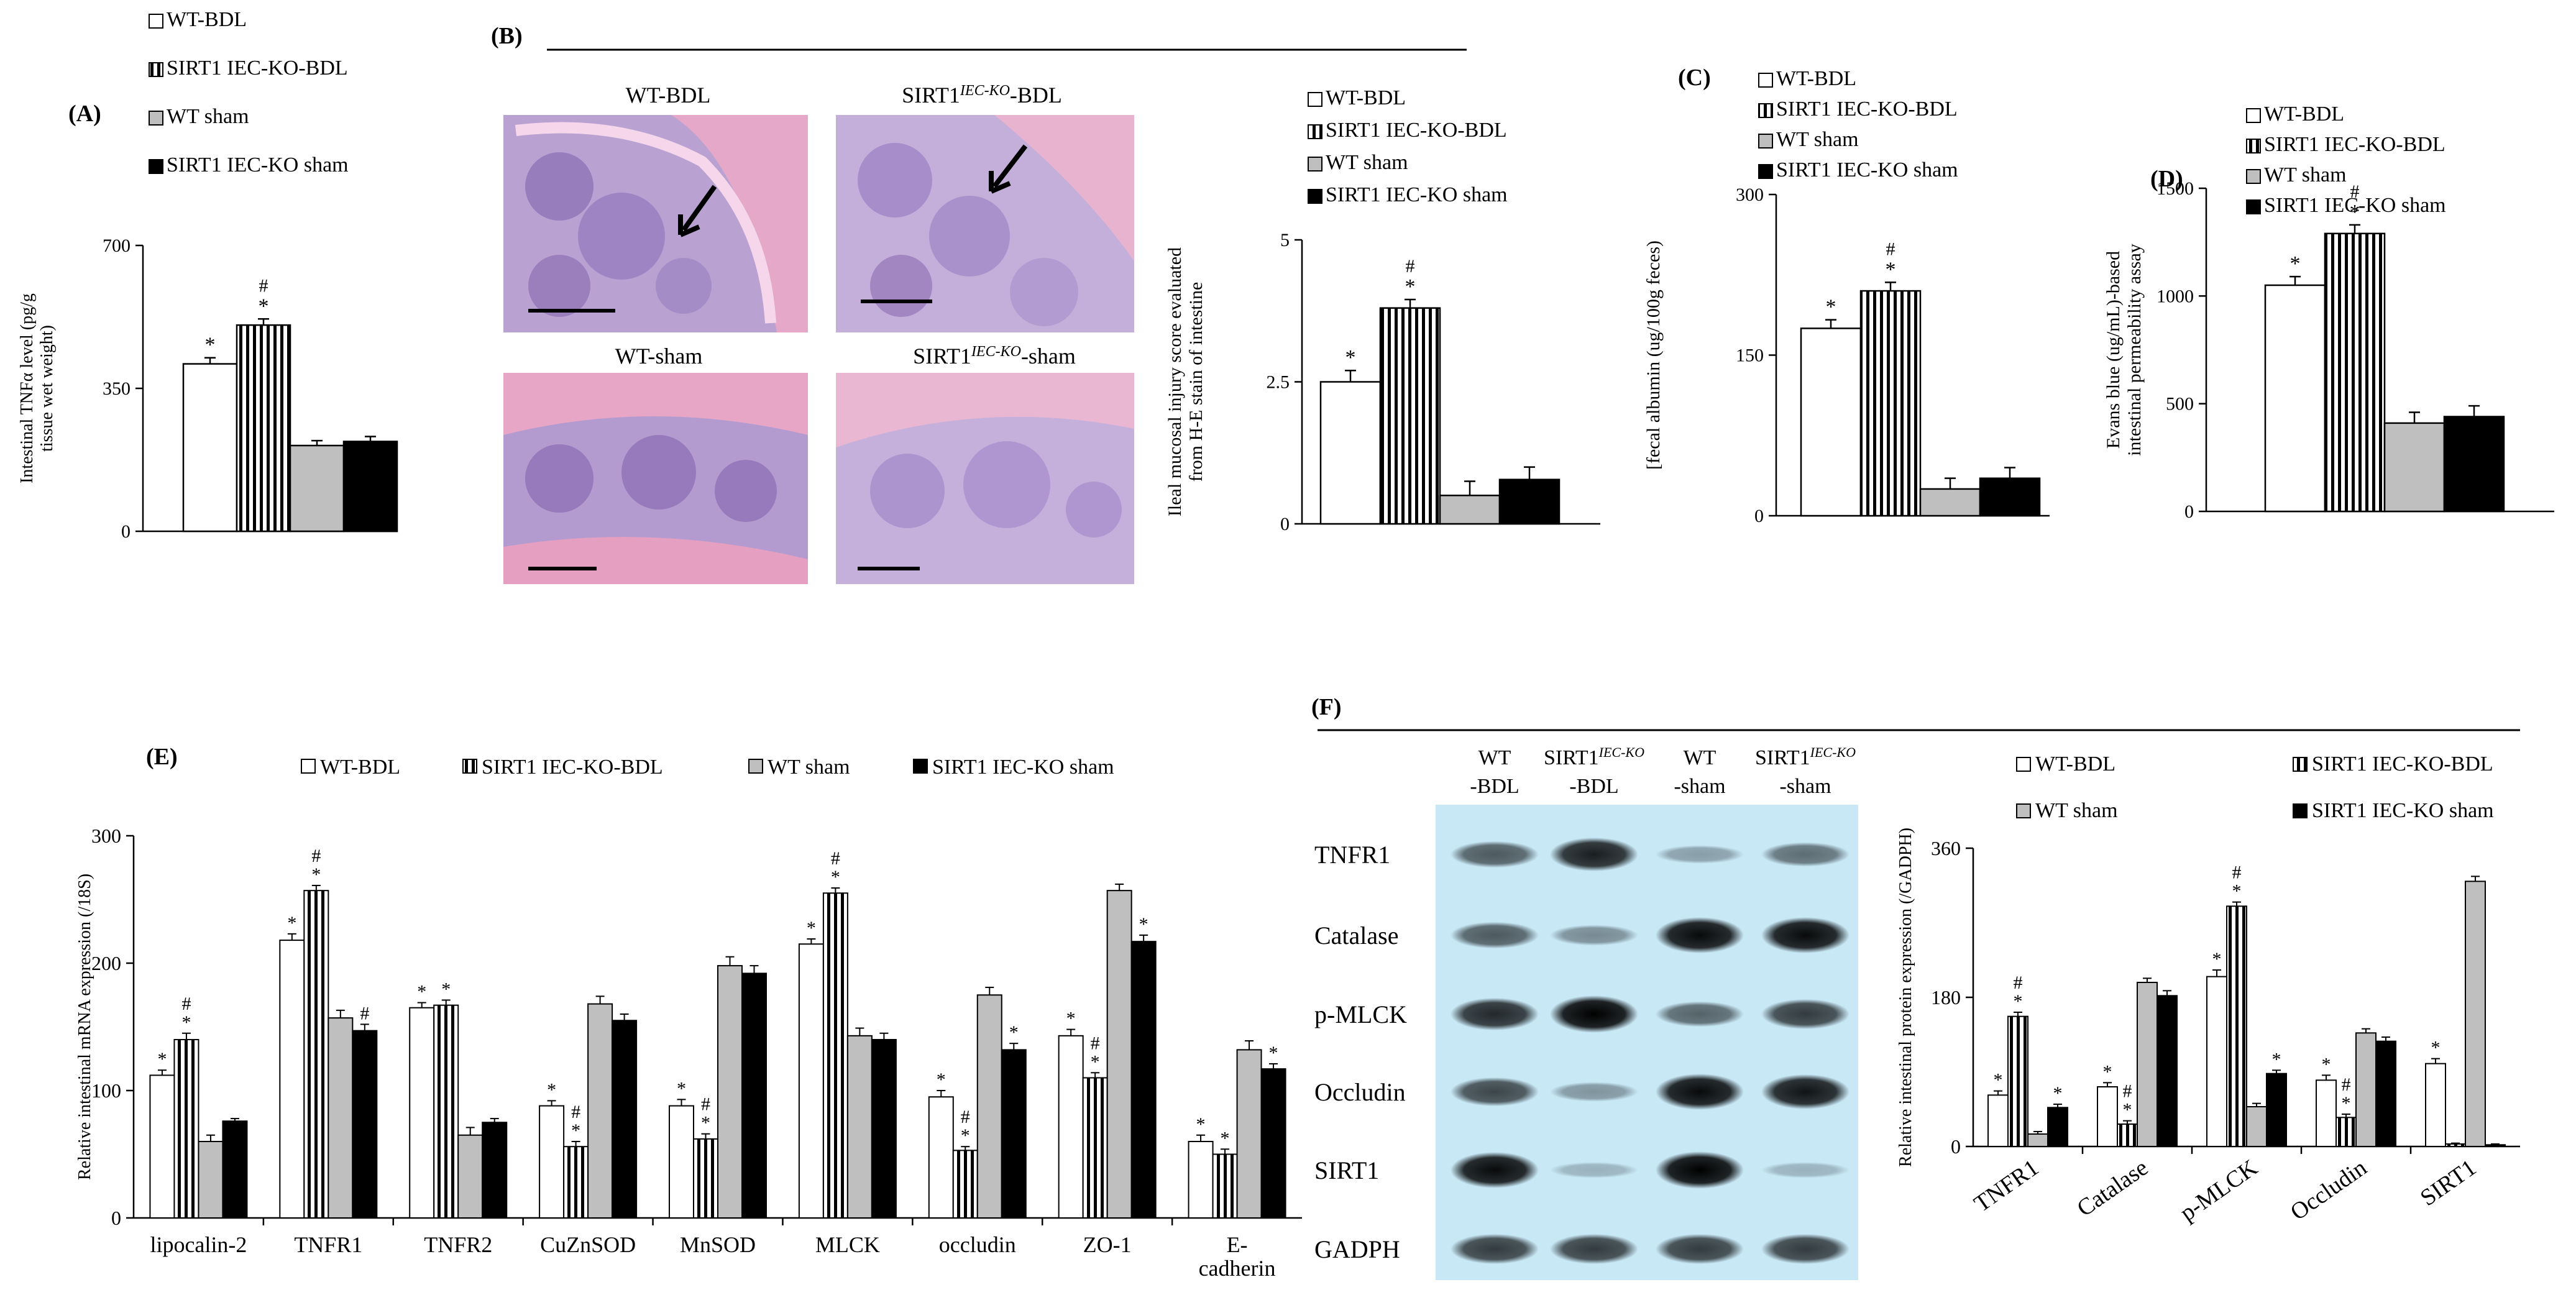  Describe the element at coordinates (2329, 1190) in the screenshot. I see `chart-f-cat-label-3: Occludin` at that location.